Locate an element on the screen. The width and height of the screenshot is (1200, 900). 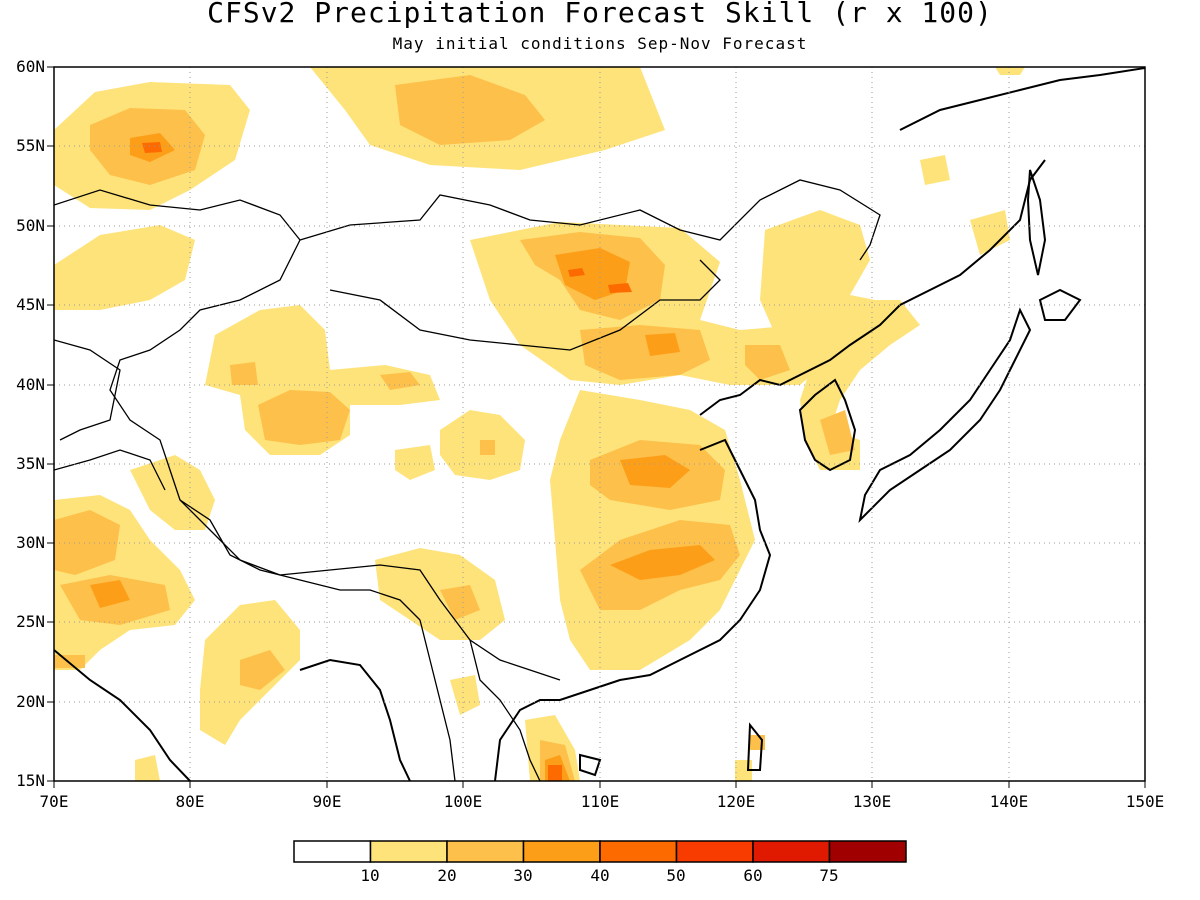
lon-label-80e: 80E is located at coordinates (190, 801).